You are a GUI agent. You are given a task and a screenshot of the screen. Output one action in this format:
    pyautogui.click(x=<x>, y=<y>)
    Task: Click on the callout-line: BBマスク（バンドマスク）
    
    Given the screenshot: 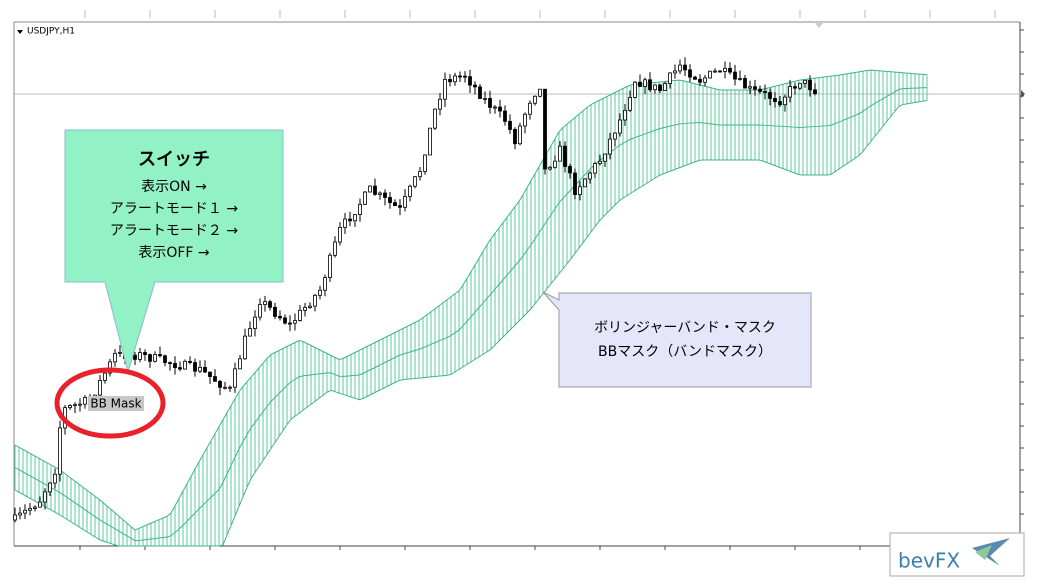 What is the action you would take?
    pyautogui.click(x=685, y=352)
    